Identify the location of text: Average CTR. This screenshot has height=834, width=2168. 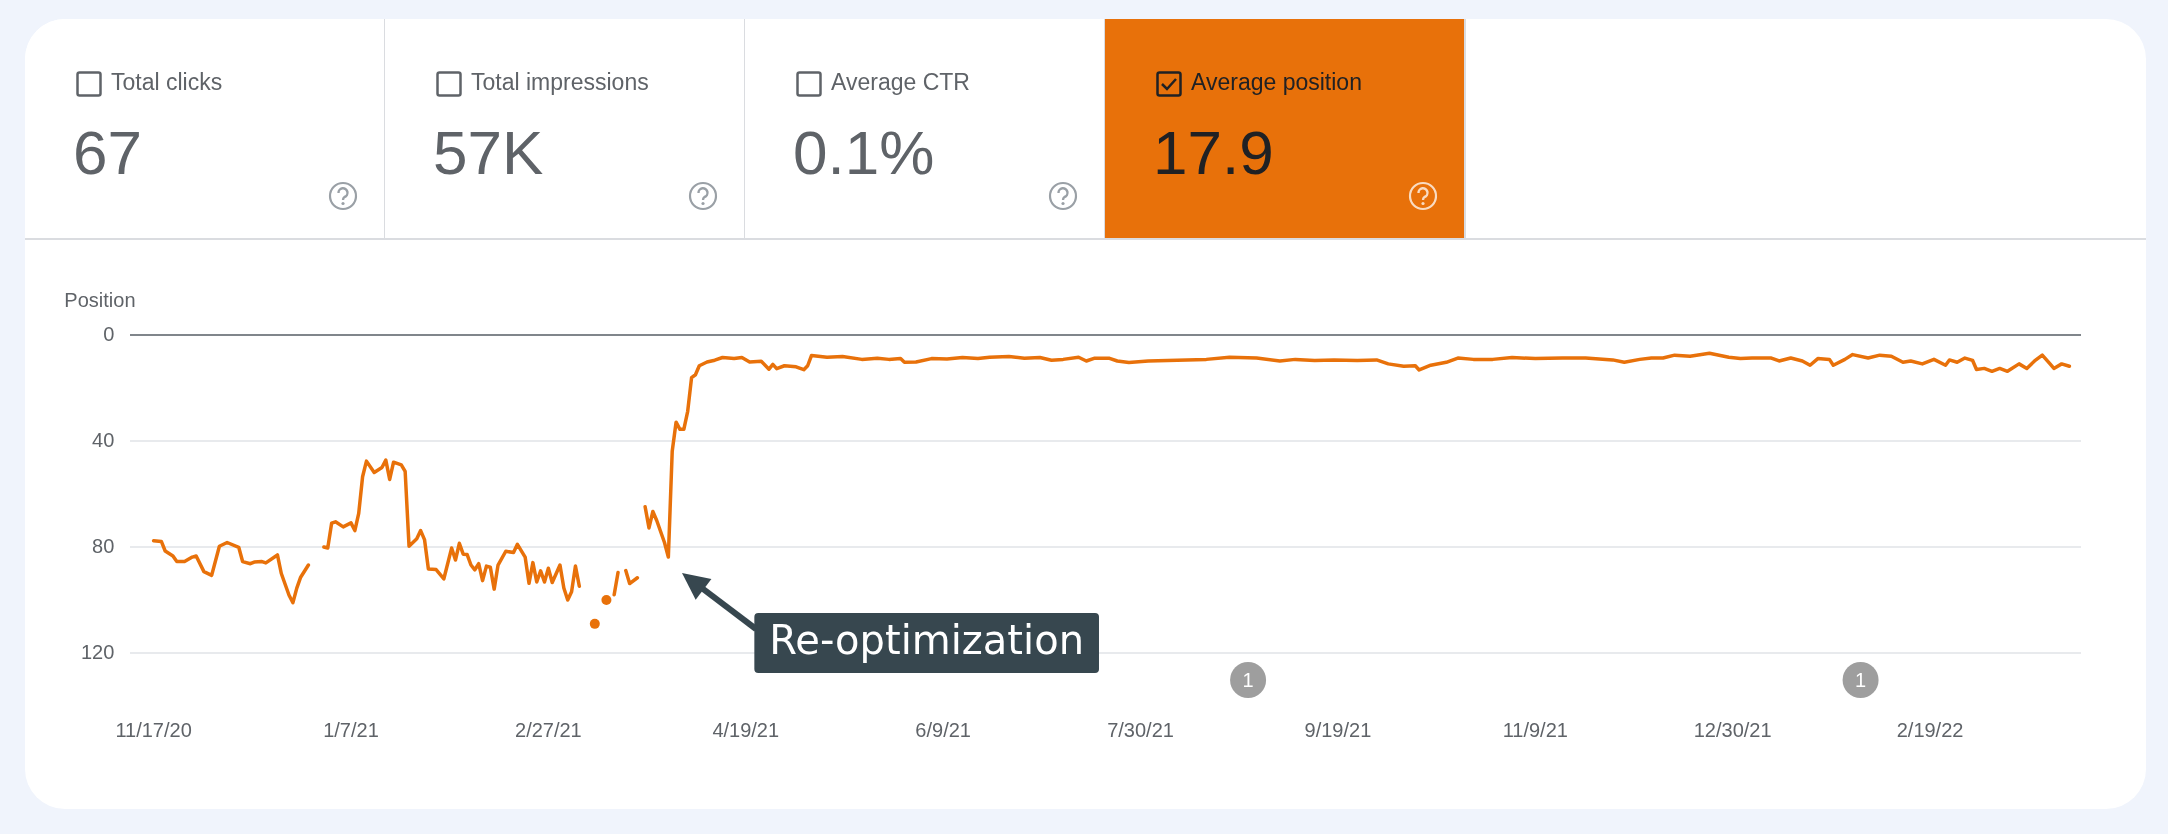
(900, 82).